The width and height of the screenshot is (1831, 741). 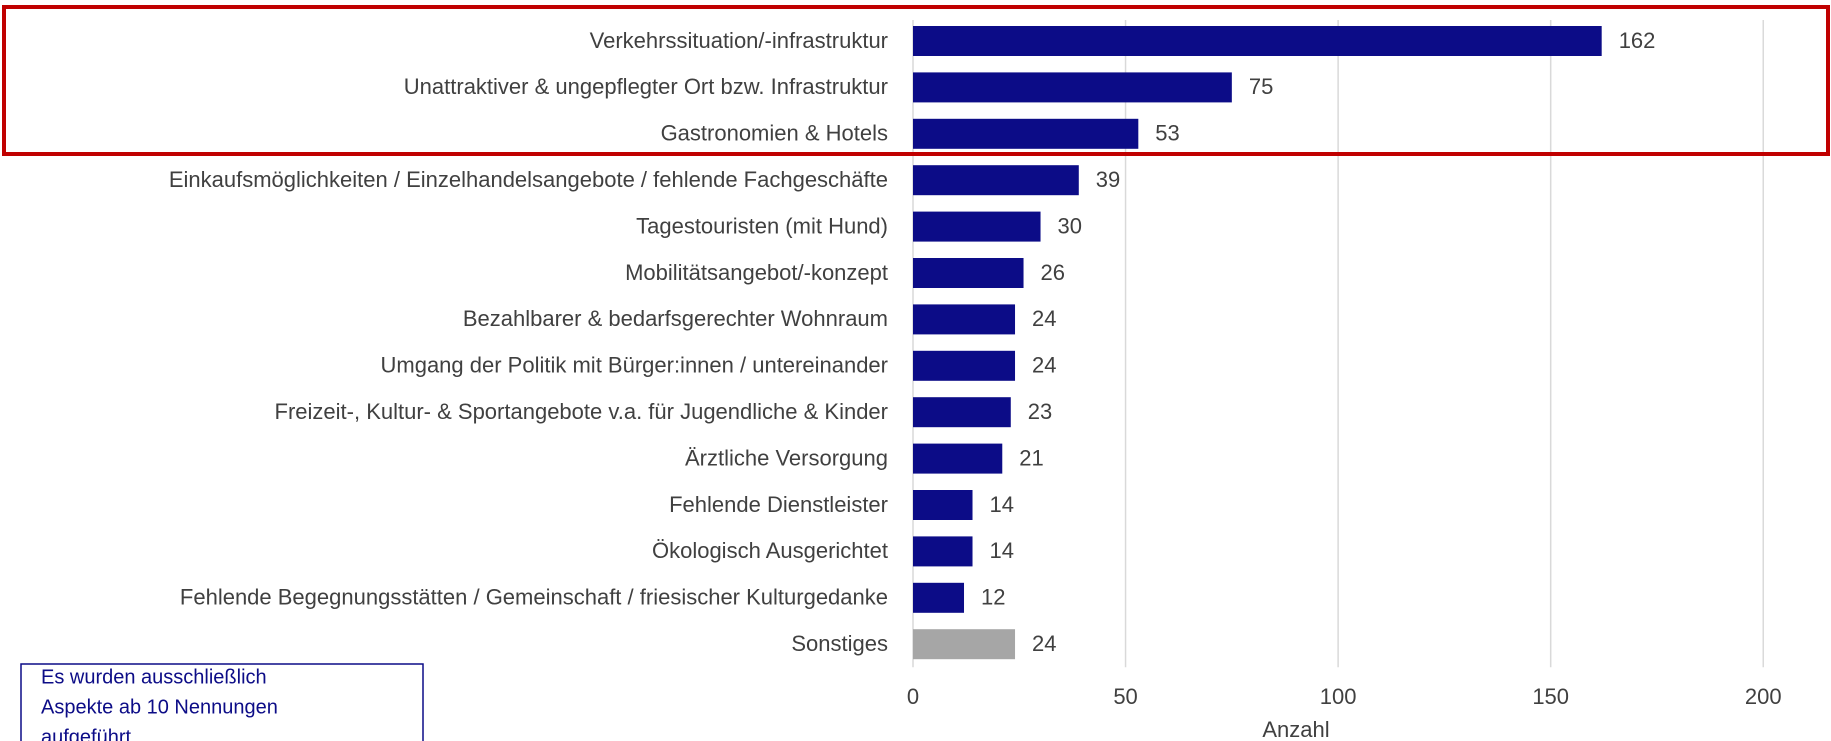 I want to click on value-label: 162, so click(x=1637, y=40).